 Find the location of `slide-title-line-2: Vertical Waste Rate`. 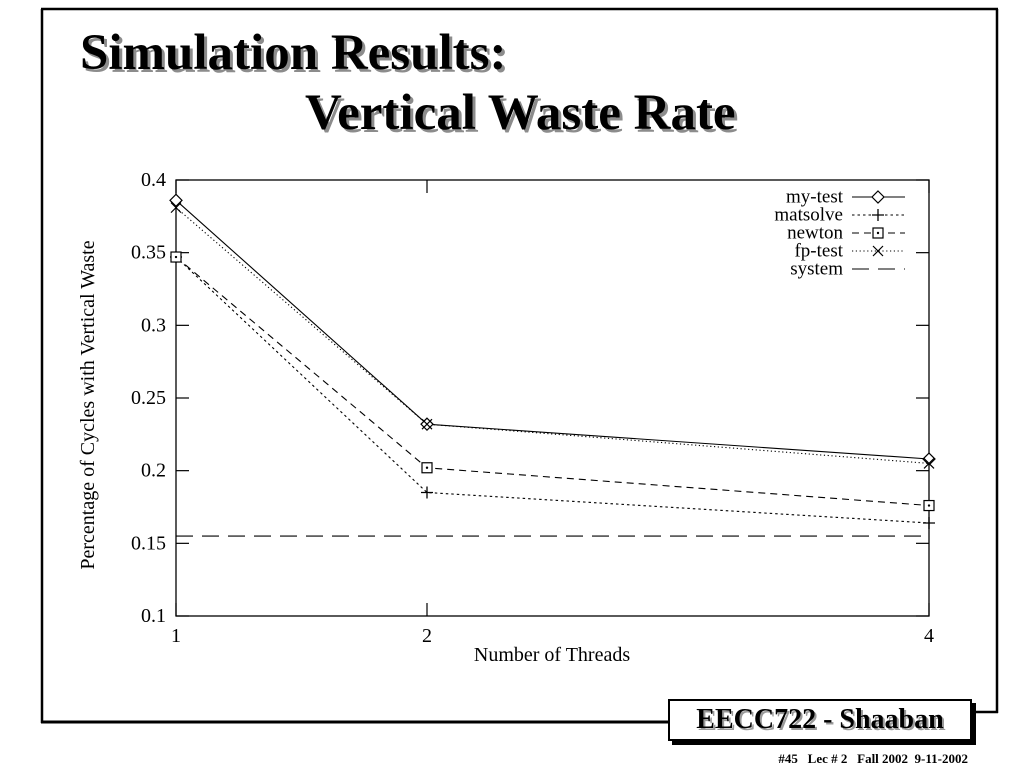

slide-title-line-2: Vertical Waste Rate is located at coordinates (520, 113).